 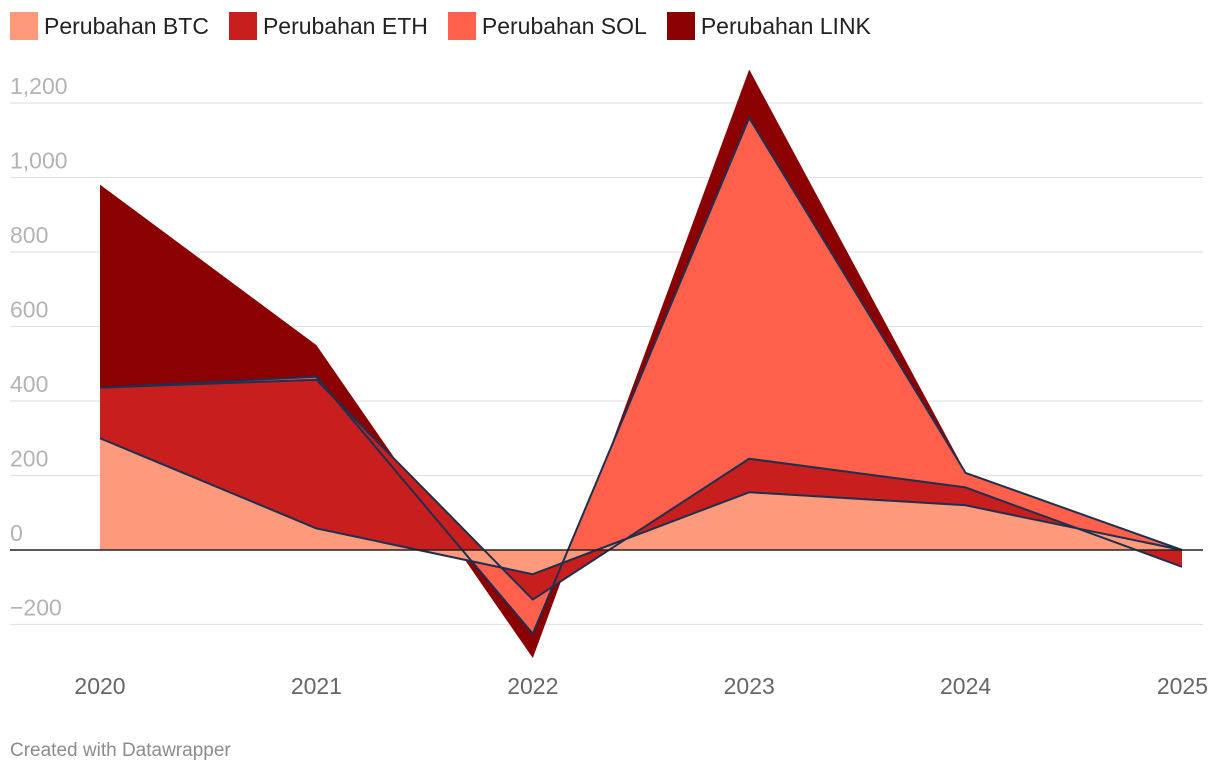 What do you see at coordinates (36, 608) in the screenshot?
I see `y-tick-label: −200` at bounding box center [36, 608].